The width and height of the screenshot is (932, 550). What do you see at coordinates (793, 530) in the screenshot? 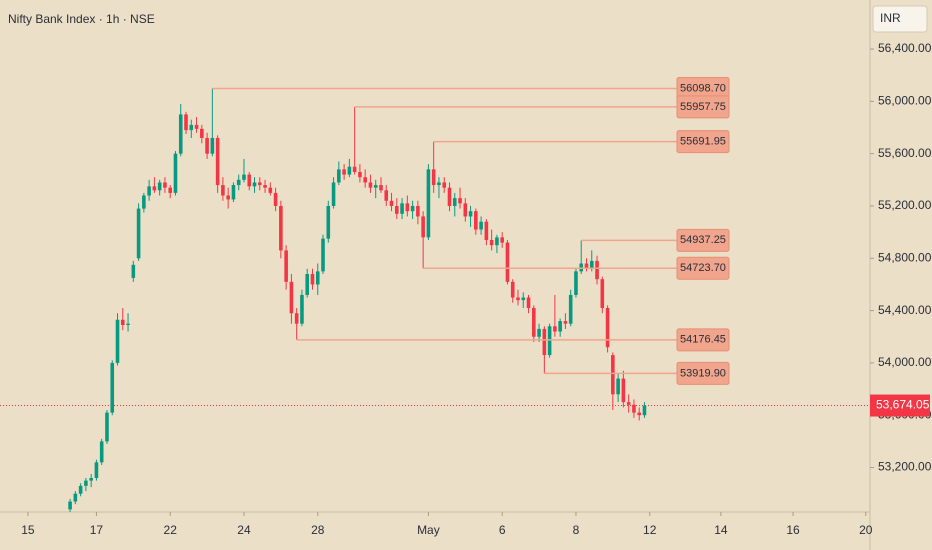
I see `x-tick-label: 16` at bounding box center [793, 530].